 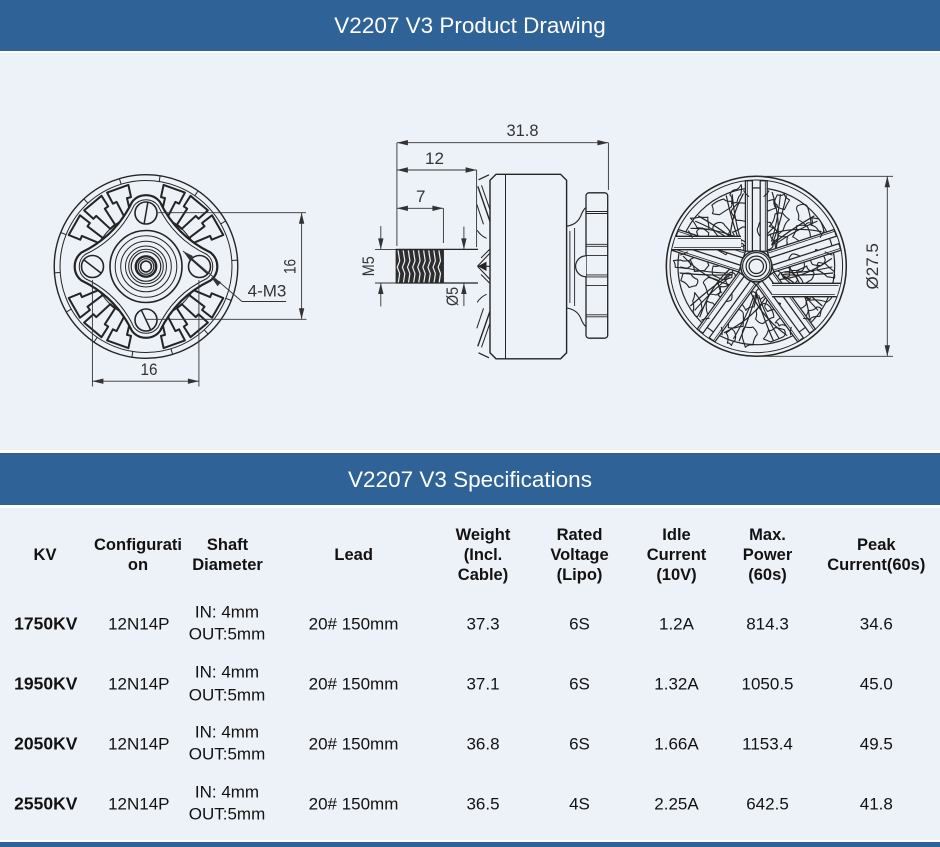 I want to click on svg-text: 7, so click(x=420, y=196).